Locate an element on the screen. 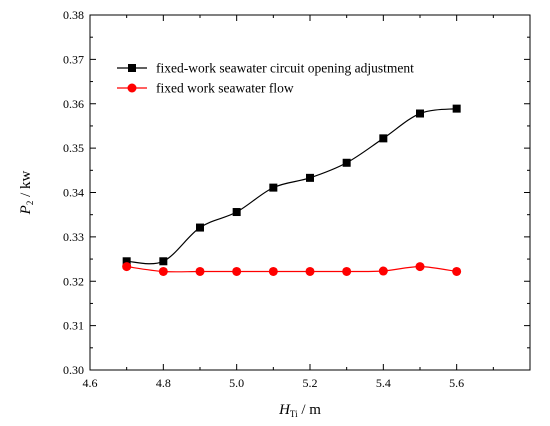 This screenshot has width=550, height=426. legend-item: fixed work seawater flow is located at coordinates (205, 88).